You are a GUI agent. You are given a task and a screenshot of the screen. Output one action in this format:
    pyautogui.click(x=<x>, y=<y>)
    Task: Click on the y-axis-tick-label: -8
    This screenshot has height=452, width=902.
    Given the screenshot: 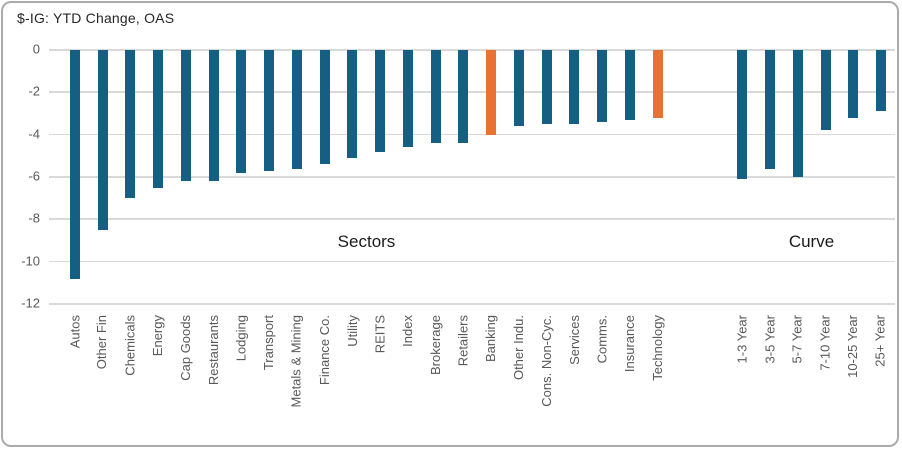 What is the action you would take?
    pyautogui.click(x=34, y=218)
    